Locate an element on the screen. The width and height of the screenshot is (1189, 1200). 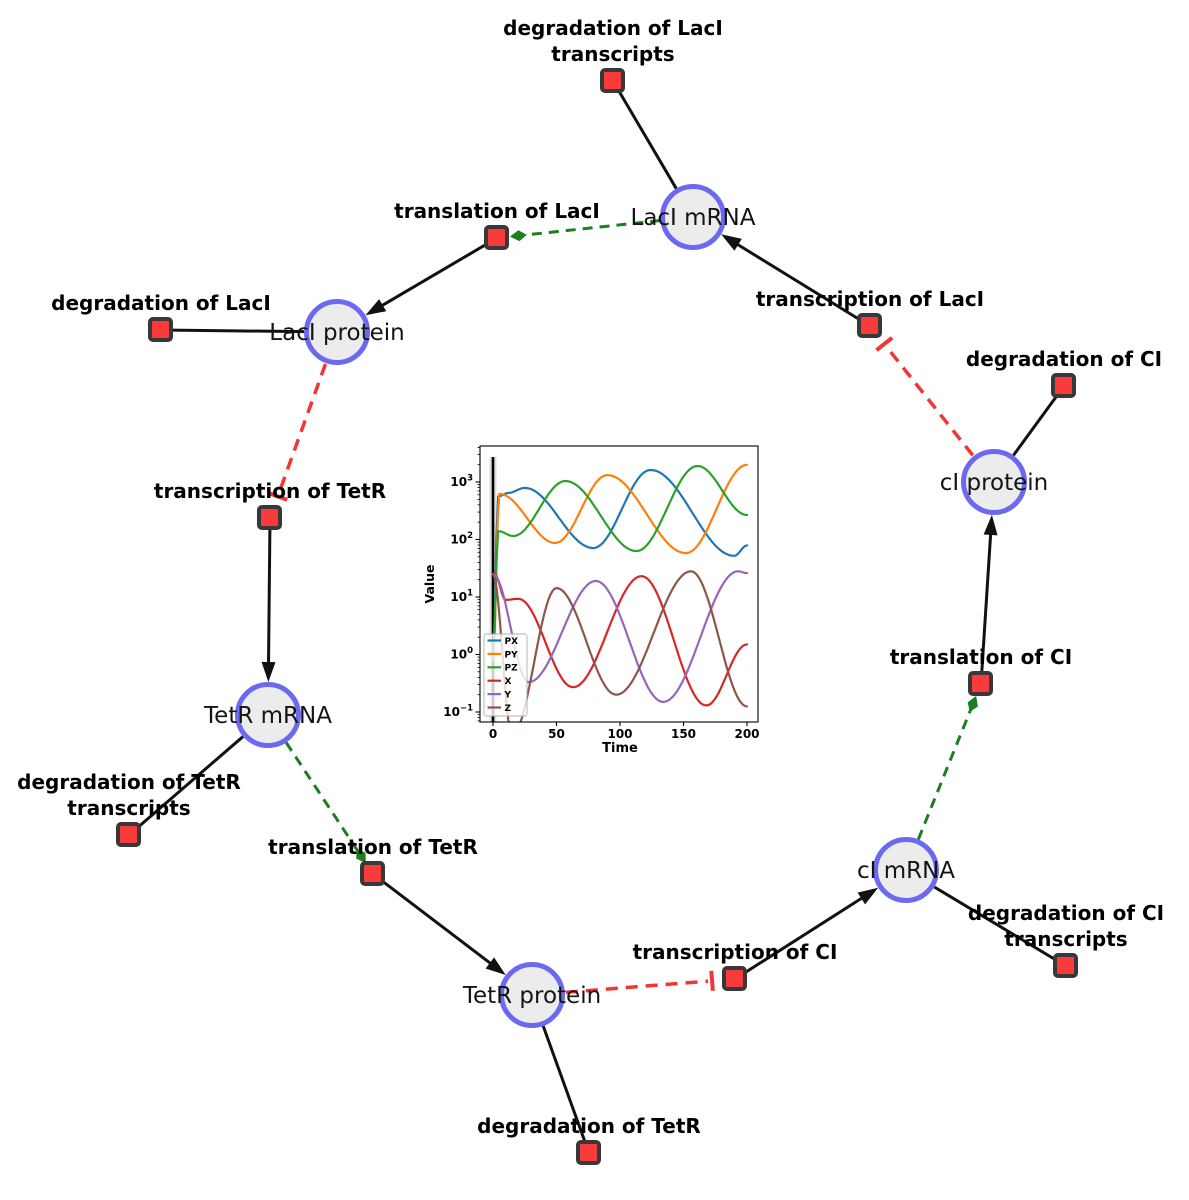
species-node-ci_mrna is located at coordinates (906, 870).